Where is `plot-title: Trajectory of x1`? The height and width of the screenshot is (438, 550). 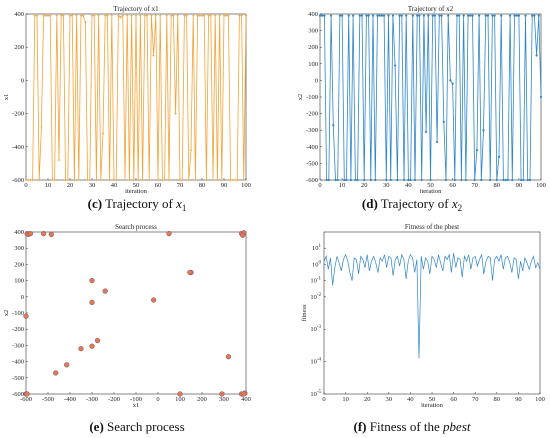
plot-title: Trajectory of x1 is located at coordinates (136, 9).